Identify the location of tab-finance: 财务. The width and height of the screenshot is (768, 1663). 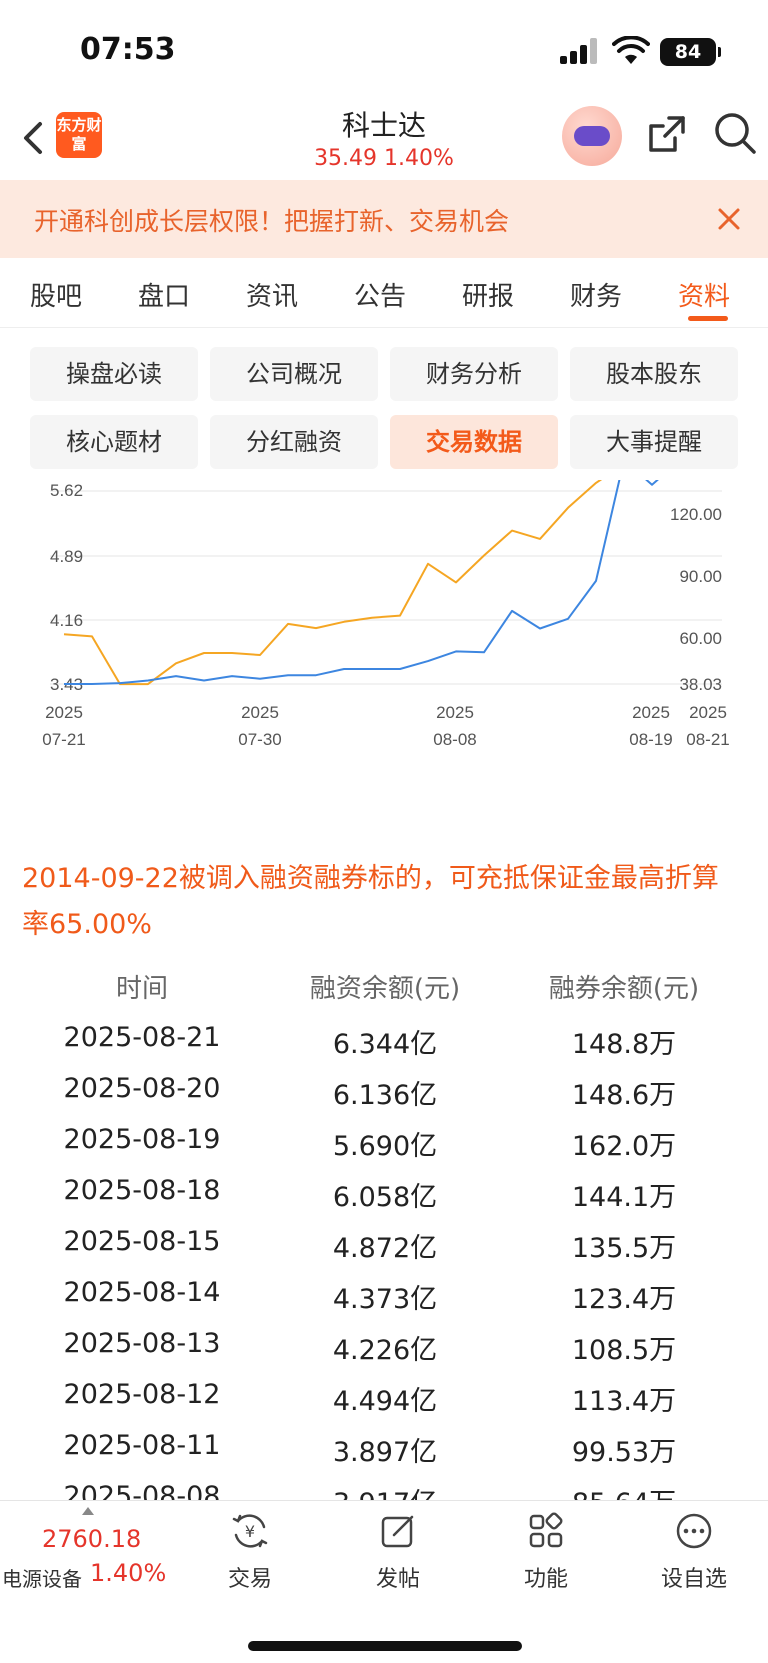
(596, 297).